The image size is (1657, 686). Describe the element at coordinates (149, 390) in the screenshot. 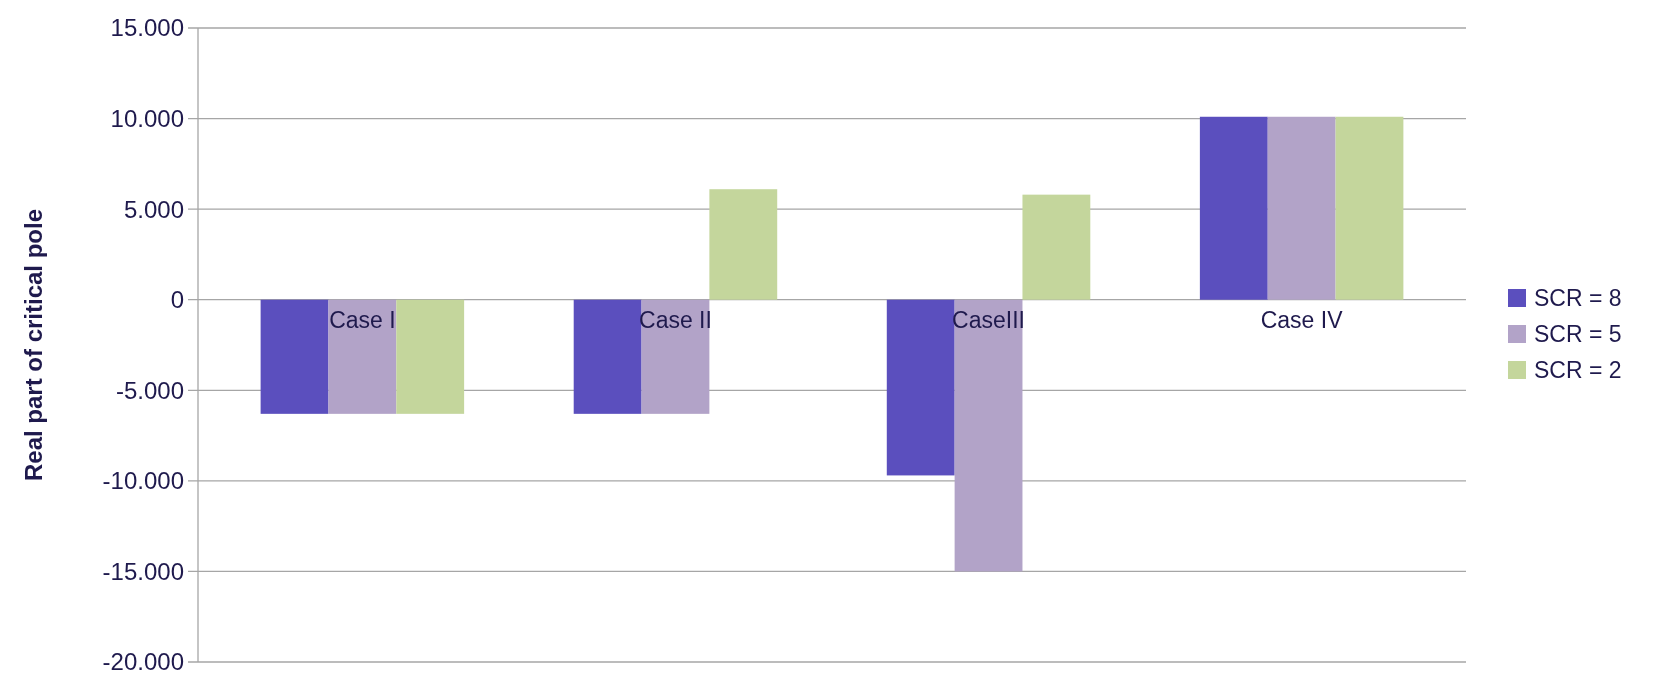

I see `y-tick-label: -5.000` at that location.